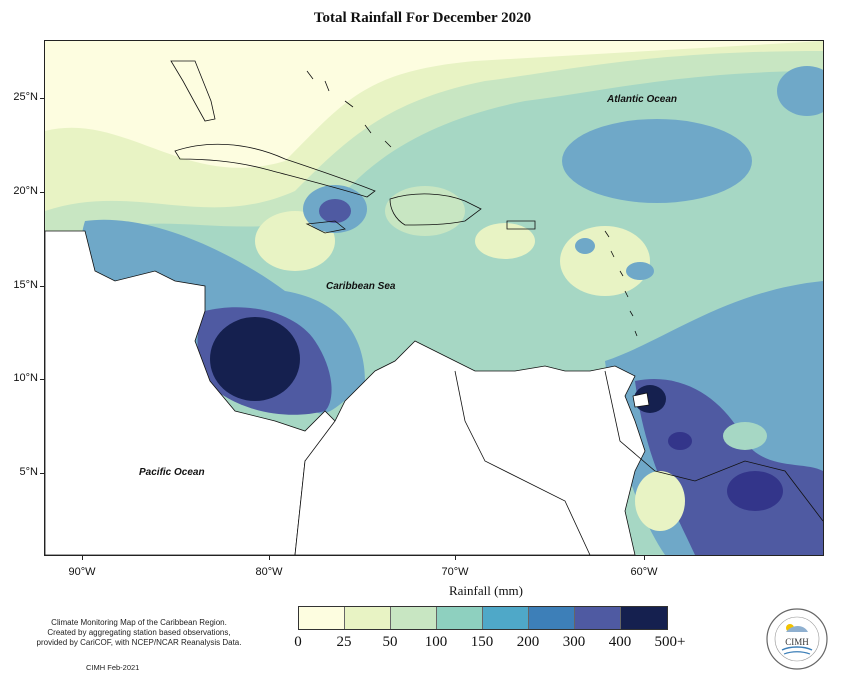  Describe the element at coordinates (644, 572) in the screenshot. I see `lon-label-60: 60°W` at that location.